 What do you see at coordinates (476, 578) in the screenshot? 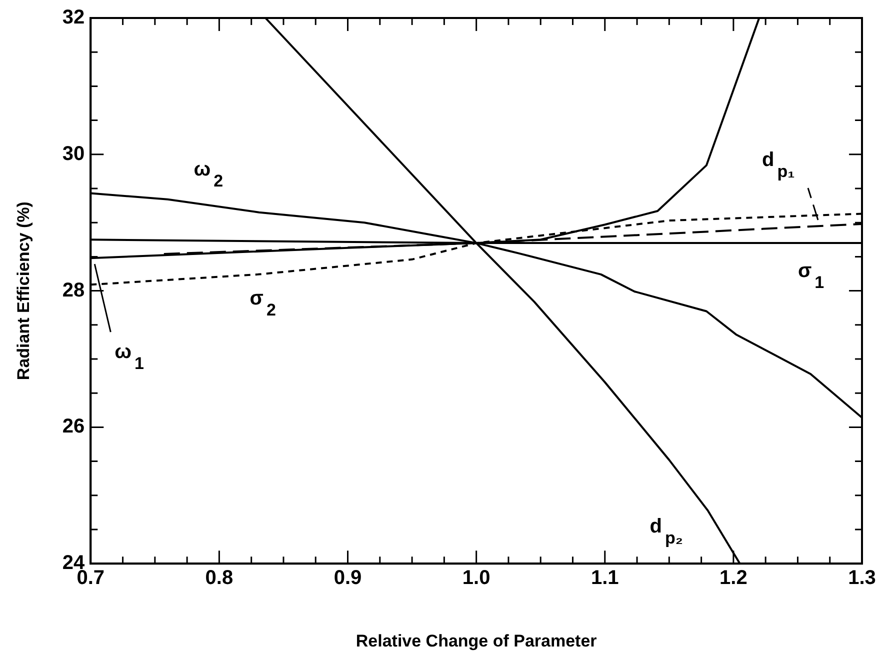
I see `x-tick-label: 1.0` at bounding box center [476, 578].